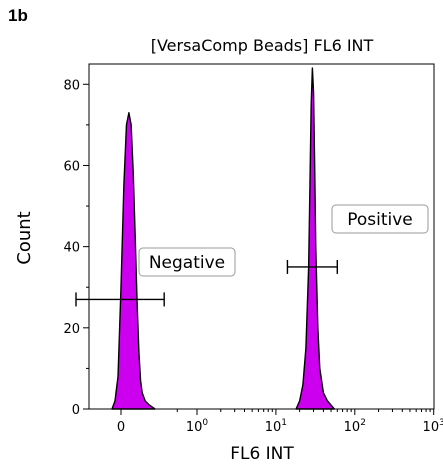 The width and height of the screenshot is (443, 468). What do you see at coordinates (18, 15) in the screenshot?
I see `panel-label: 1b` at bounding box center [18, 15].